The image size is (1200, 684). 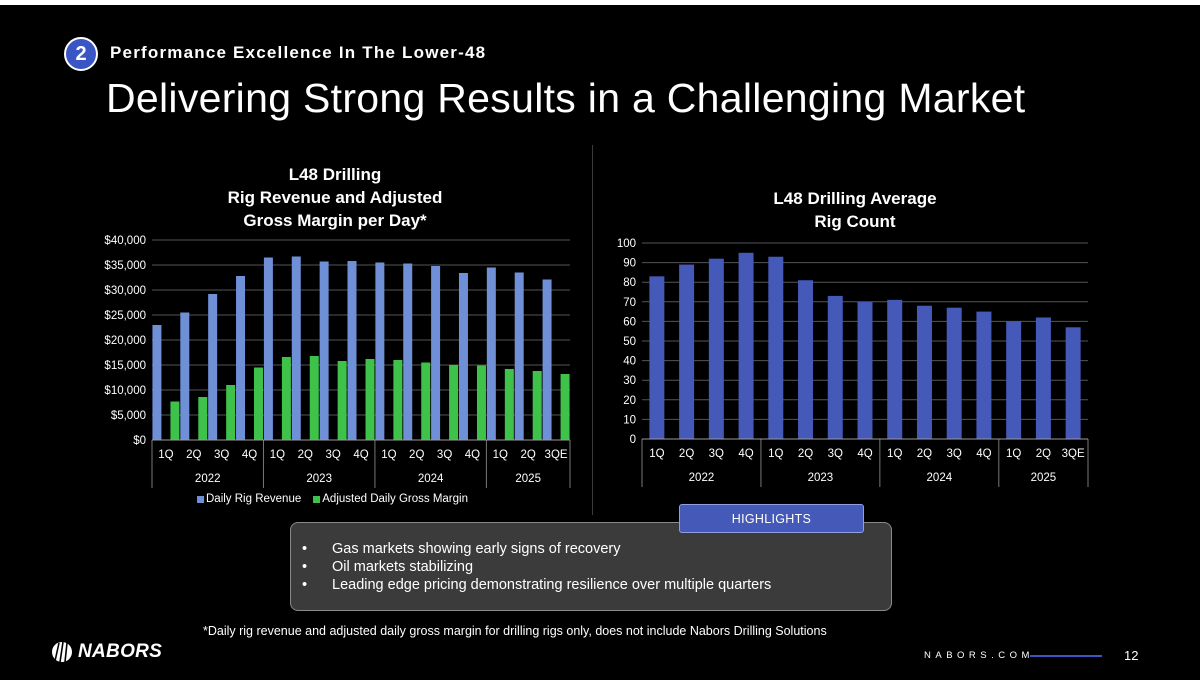 I want to click on left-chart-title-line: Rig Revenue and Adjusted, so click(x=335, y=197).